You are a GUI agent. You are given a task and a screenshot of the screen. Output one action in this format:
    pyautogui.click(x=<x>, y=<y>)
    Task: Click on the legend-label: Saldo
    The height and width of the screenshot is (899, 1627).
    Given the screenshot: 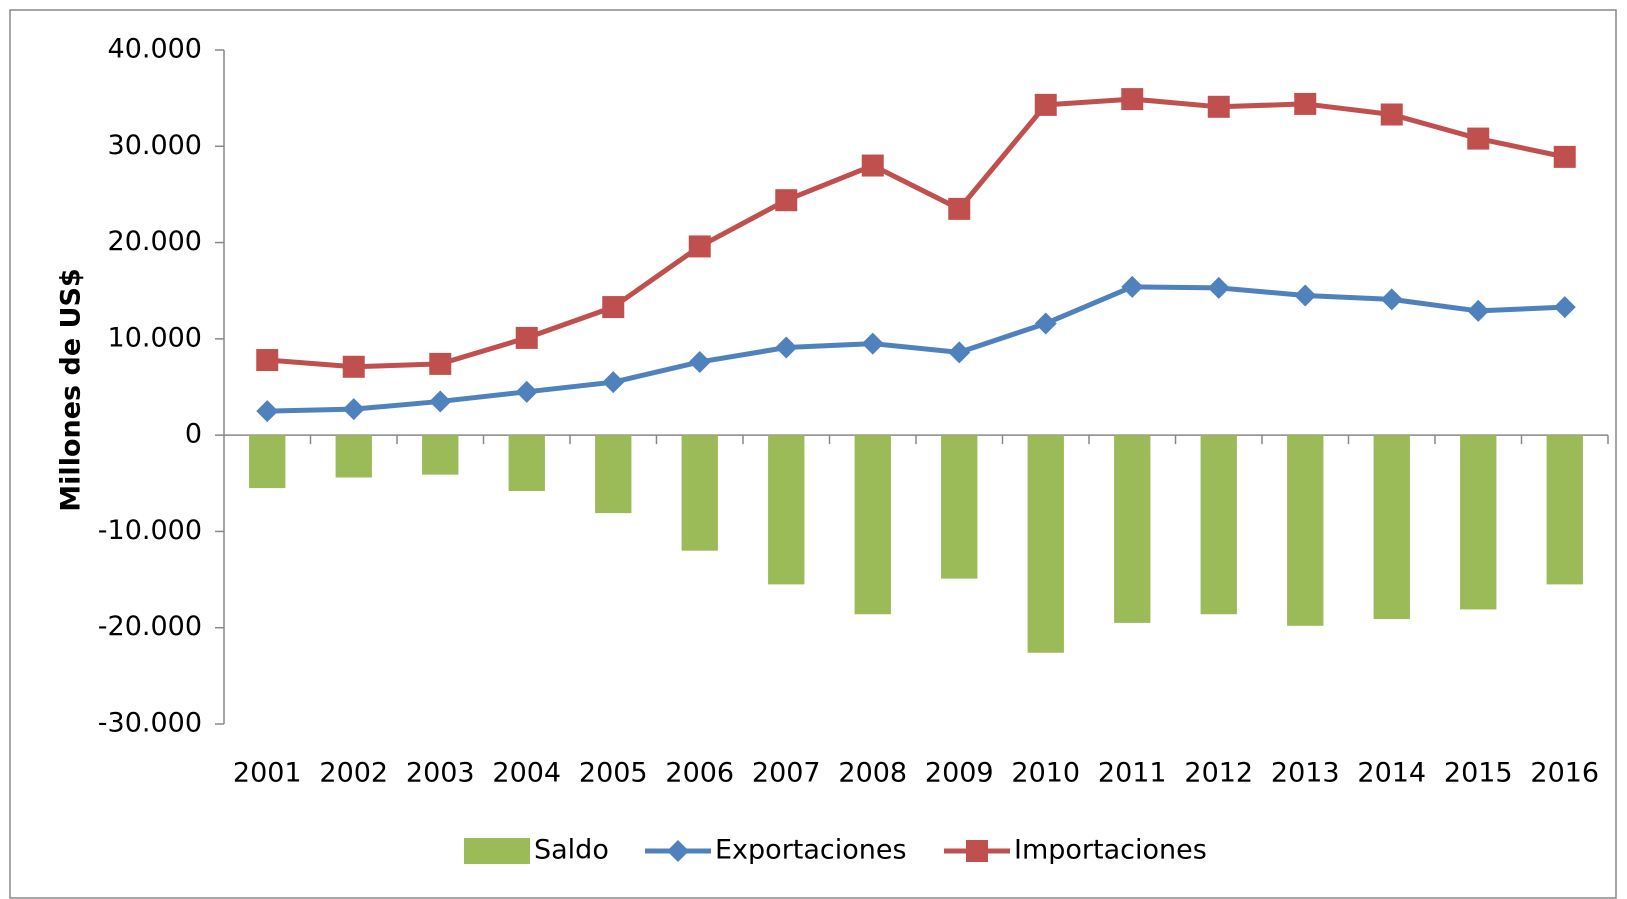 What is the action you would take?
    pyautogui.click(x=571, y=850)
    